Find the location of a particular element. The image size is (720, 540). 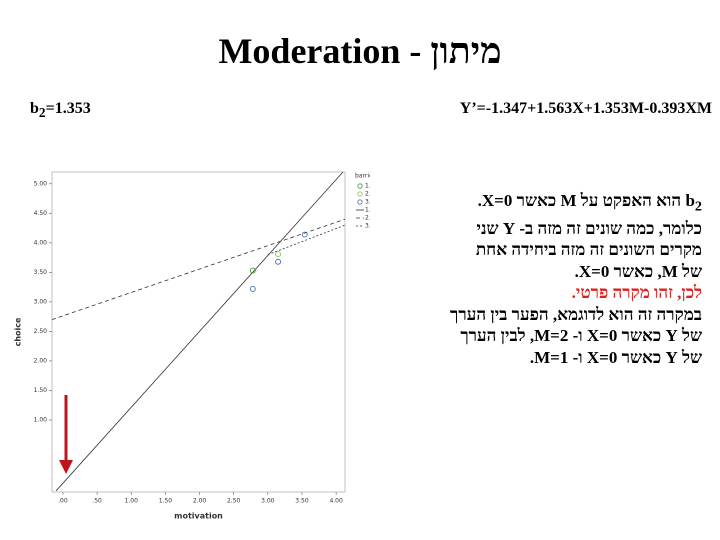

text-line: של M, כאשר X=0. is located at coordinates (638, 271).